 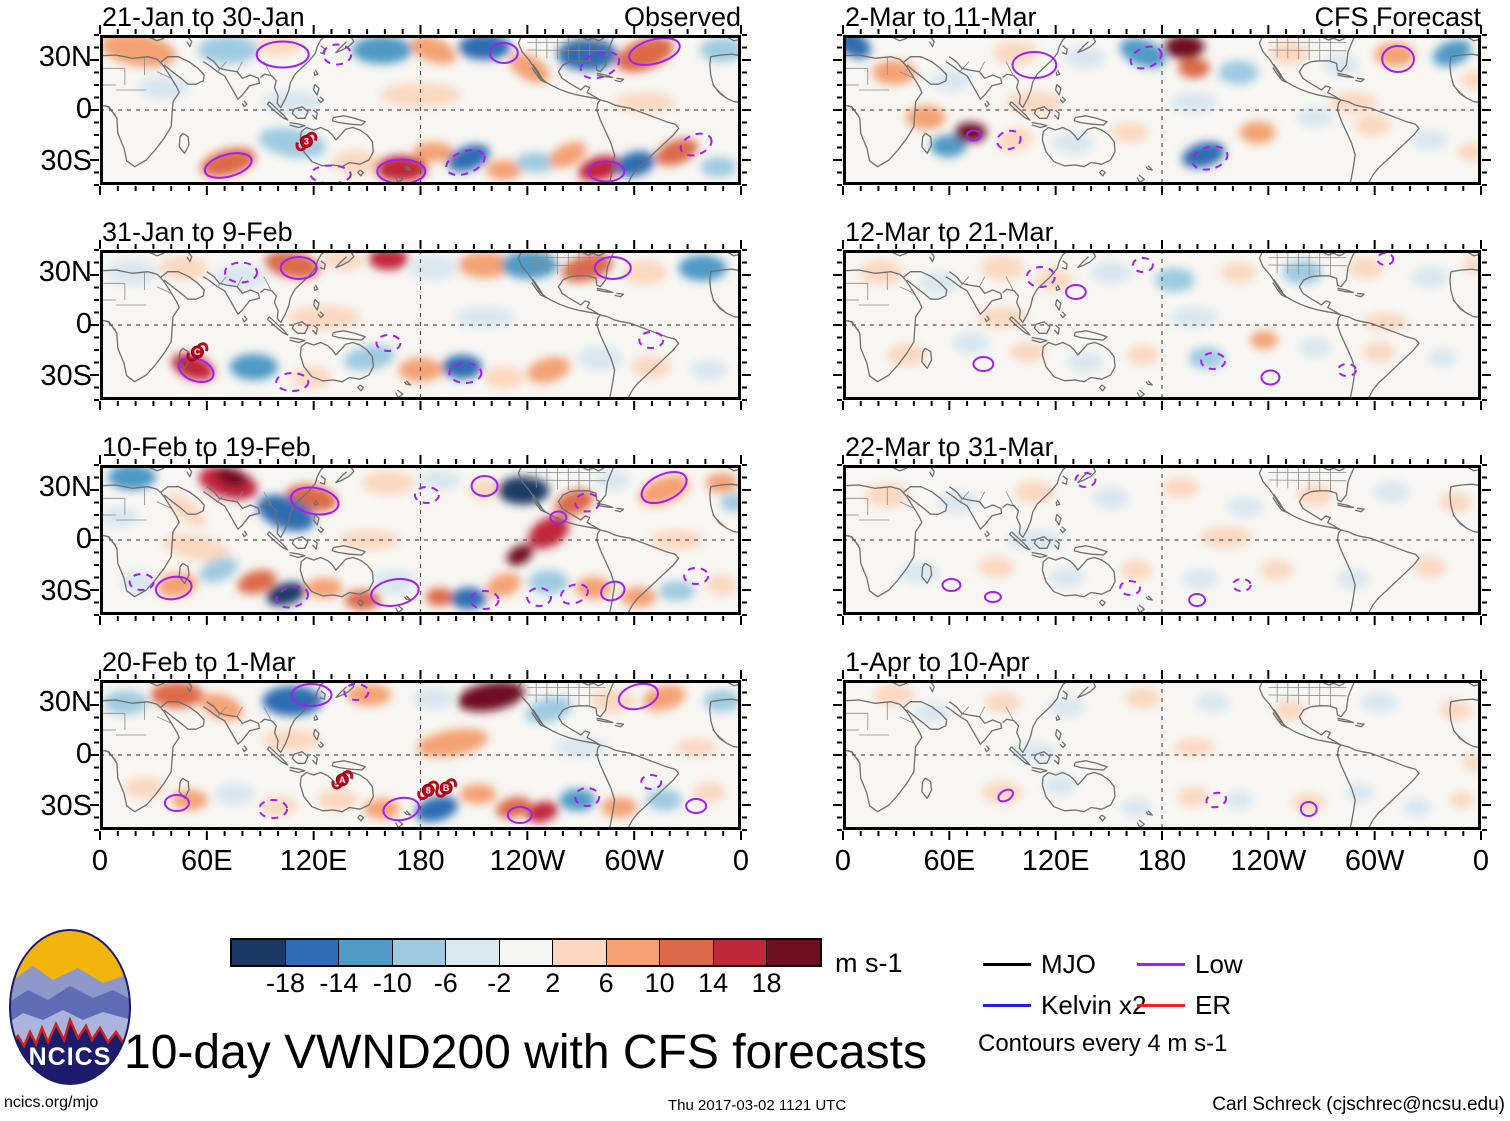 I want to click on tropical-cyclone-icon: A, so click(x=342, y=780).